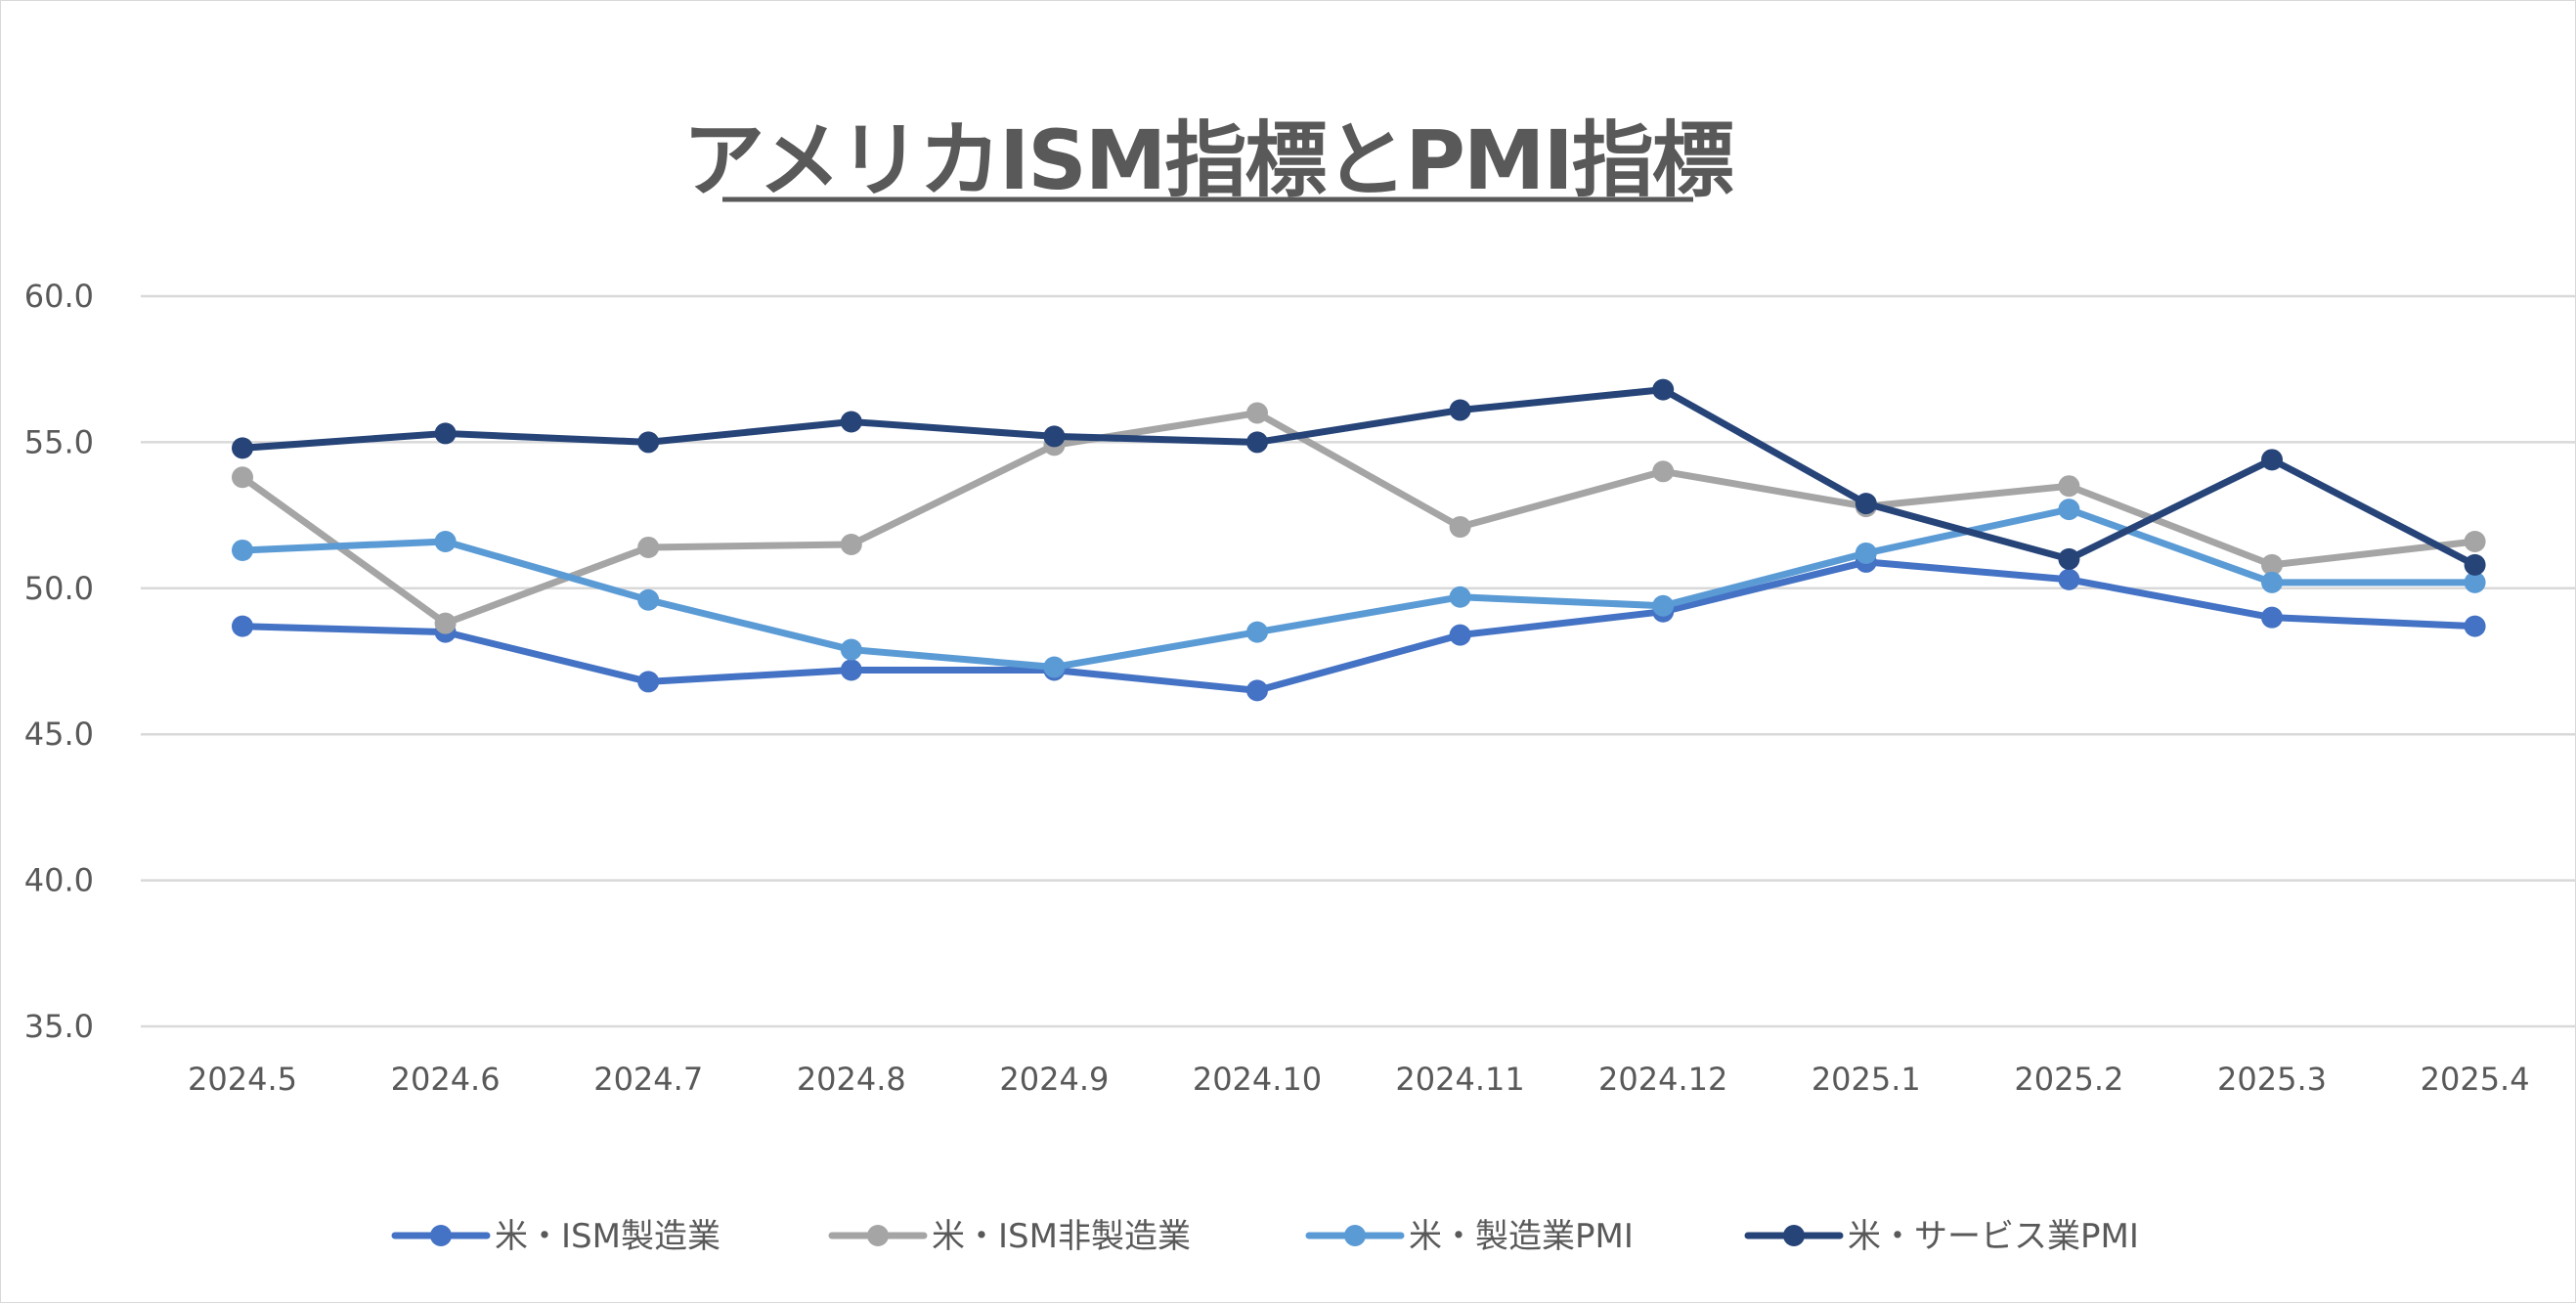  Describe the element at coordinates (1866, 1079) in the screenshot. I see `x-tick-label: 2025.1` at that location.